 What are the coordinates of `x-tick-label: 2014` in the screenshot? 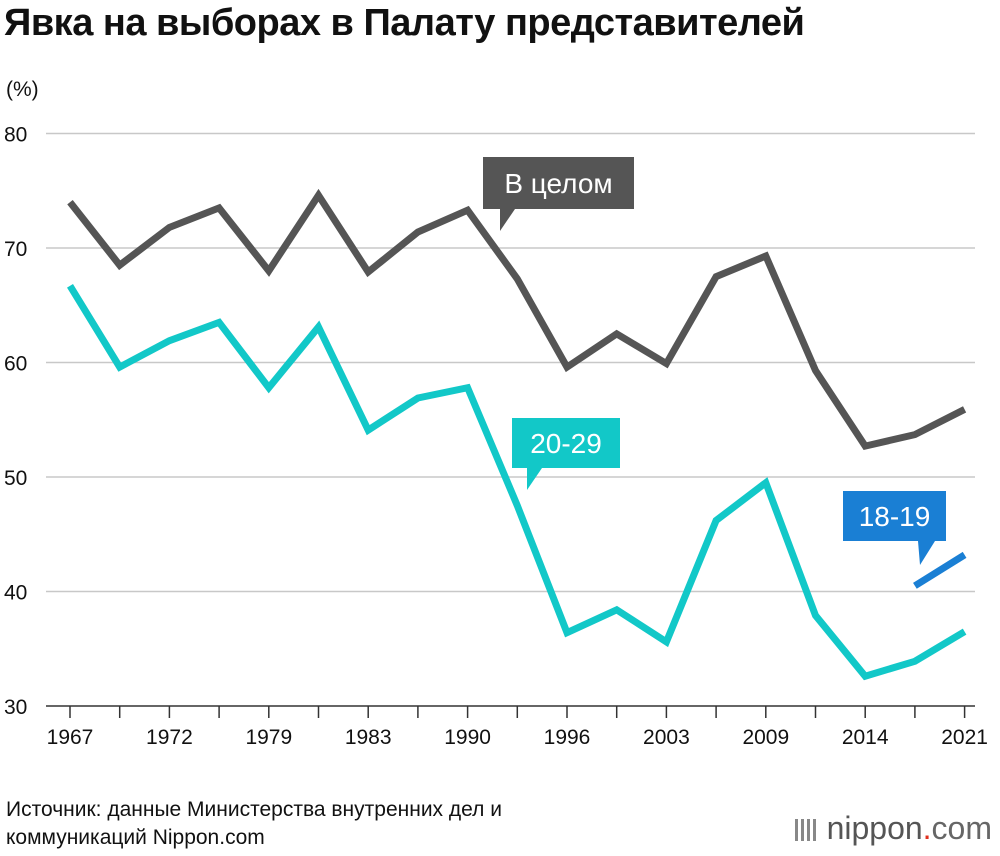 It's located at (865, 737).